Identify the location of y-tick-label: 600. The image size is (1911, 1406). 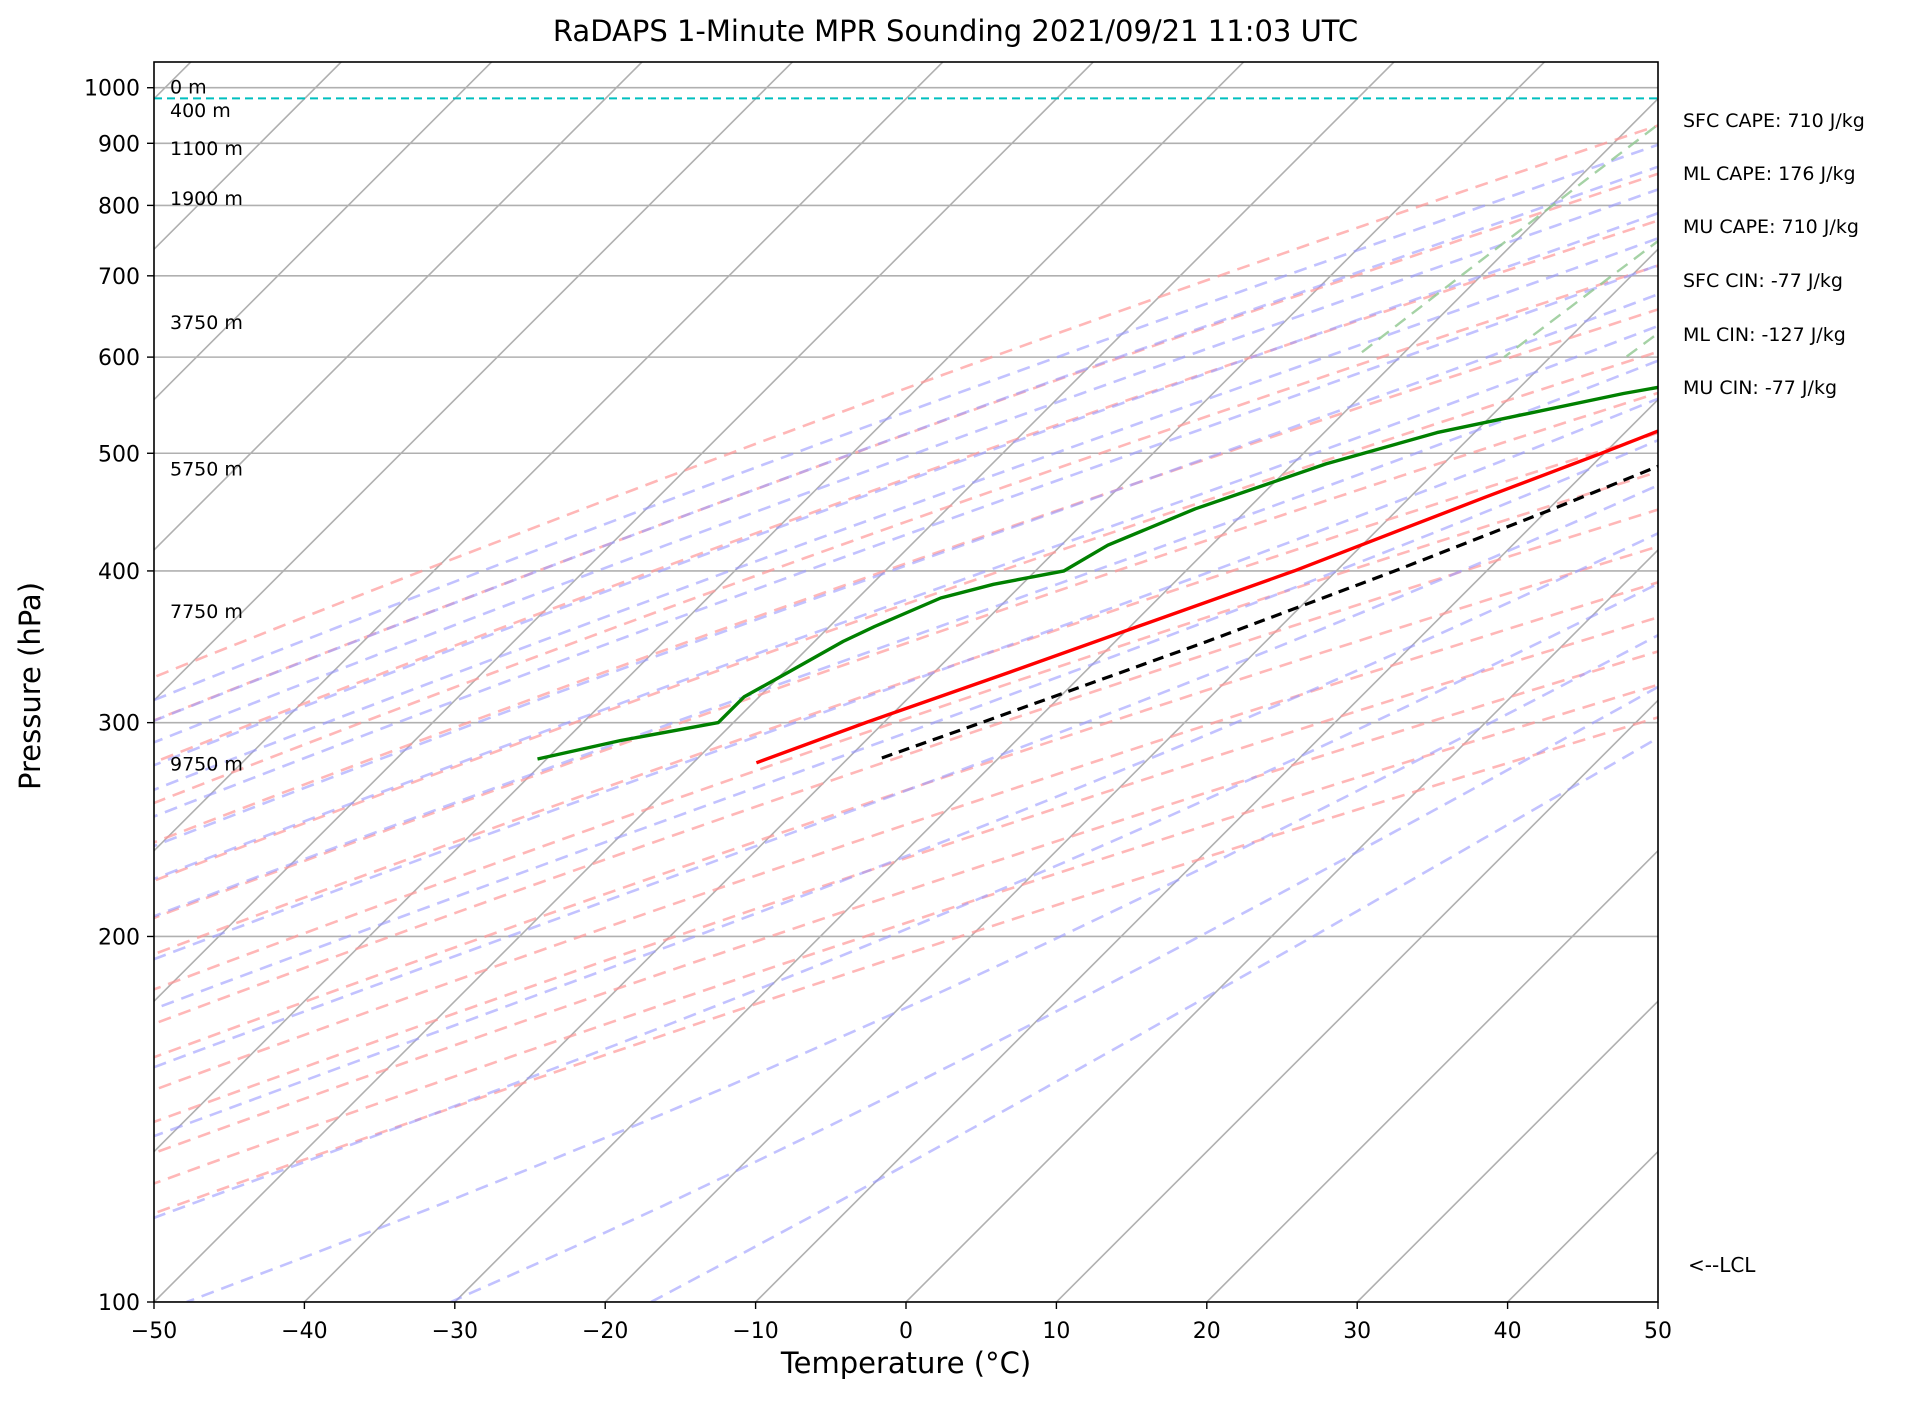
(119, 358).